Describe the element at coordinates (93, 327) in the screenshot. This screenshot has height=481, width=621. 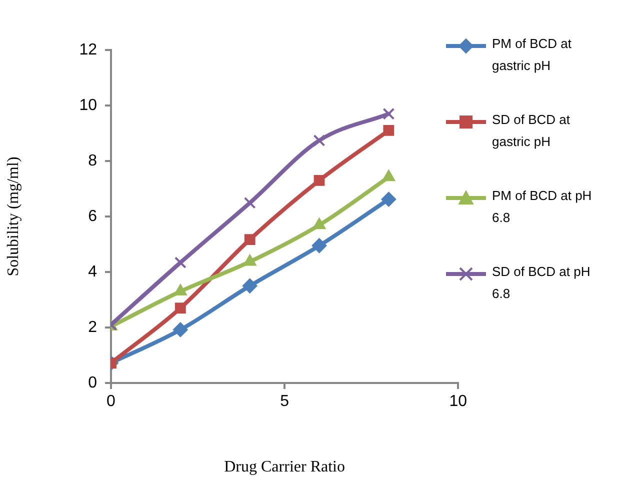
I see `y-tick-label: 2` at that location.